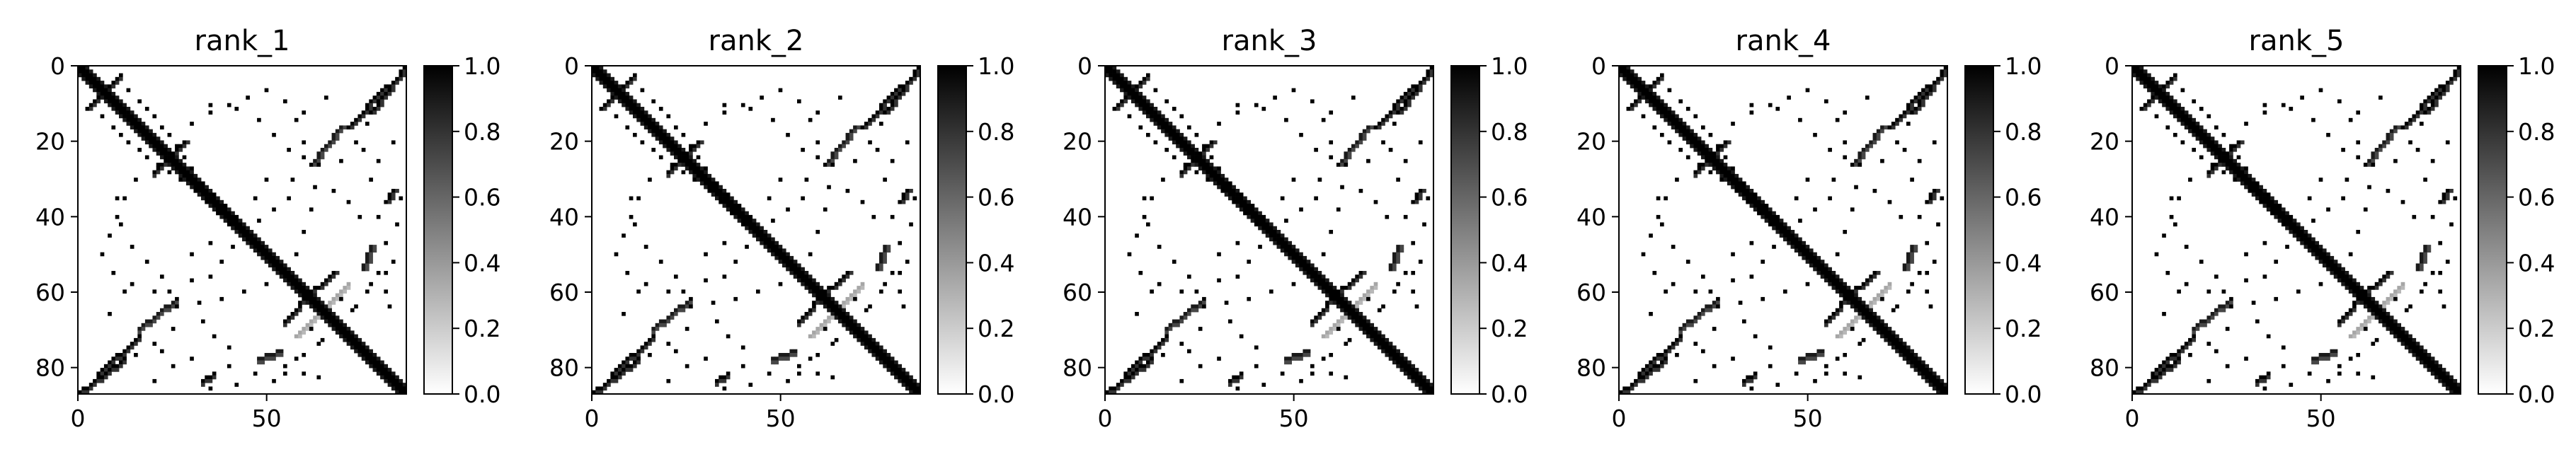 The height and width of the screenshot is (464, 2576). I want to click on colorbar-tick-label: 0.4, so click(1509, 263).